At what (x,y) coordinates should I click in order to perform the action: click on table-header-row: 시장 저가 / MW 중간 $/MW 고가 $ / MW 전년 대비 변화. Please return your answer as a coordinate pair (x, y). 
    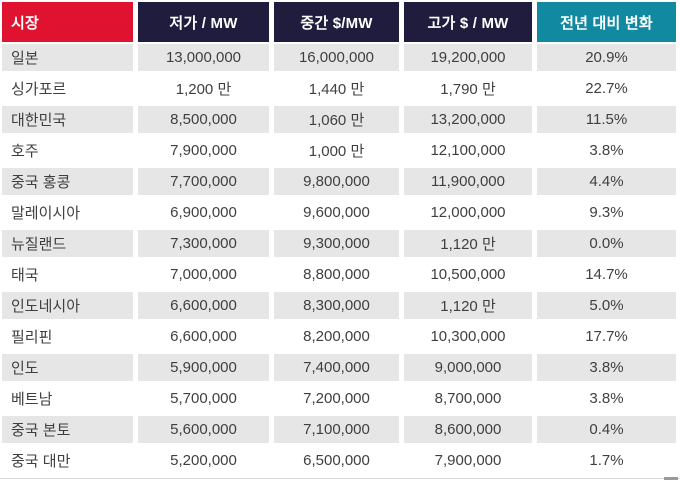
    Looking at the image, I should click on (339, 22).